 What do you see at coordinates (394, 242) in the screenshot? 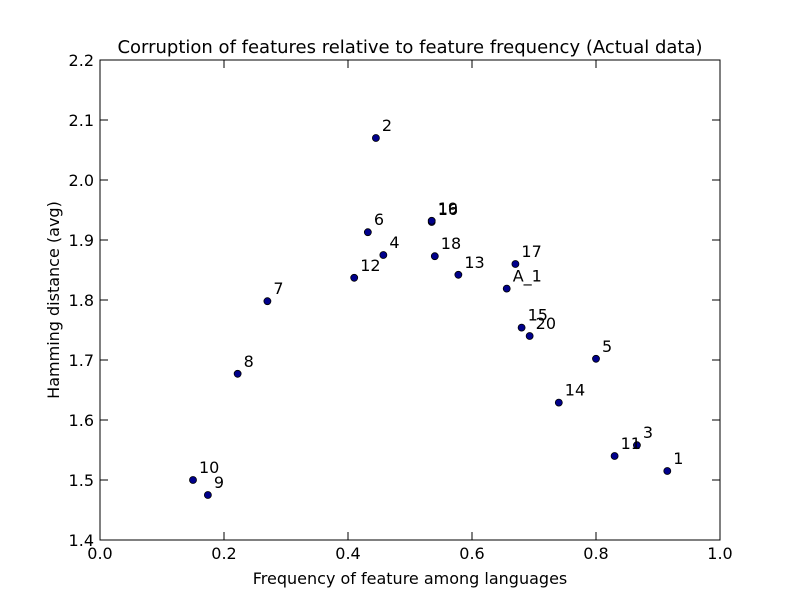
I see `point-label: 4` at bounding box center [394, 242].